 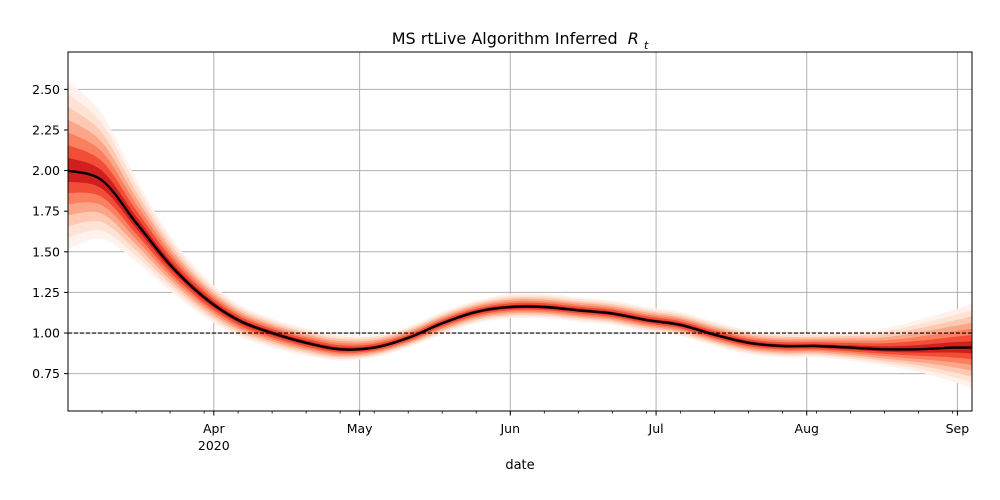 I want to click on x-tick-label: Sep, so click(x=958, y=428).